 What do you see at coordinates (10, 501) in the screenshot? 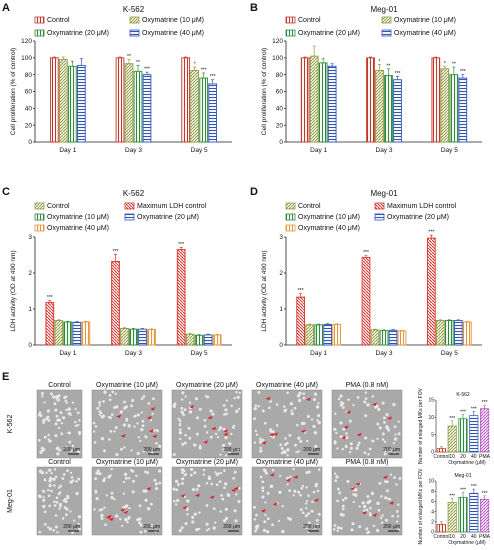
I see `row-label: Meg-01` at bounding box center [10, 501].